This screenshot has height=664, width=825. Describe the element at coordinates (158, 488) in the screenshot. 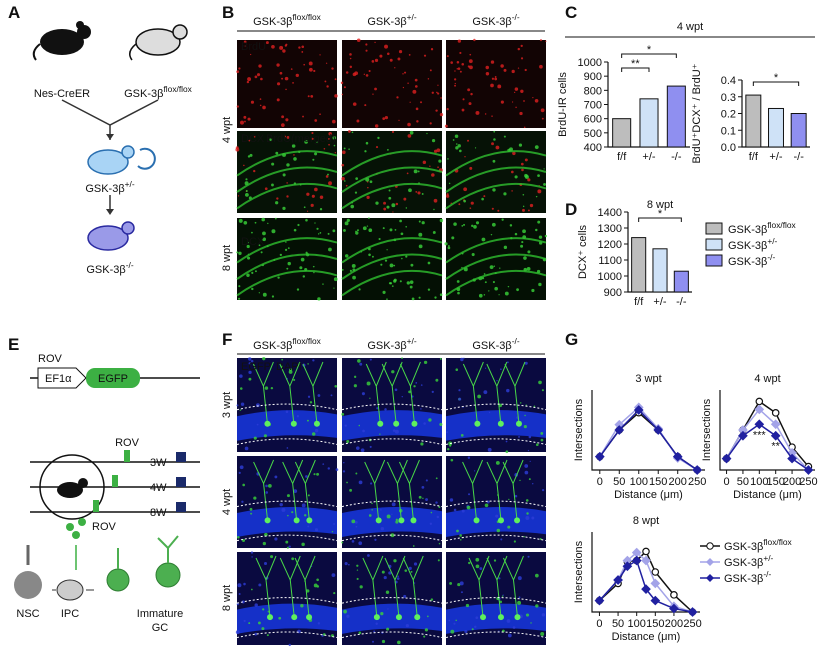

I see `timepoint-label: 4W` at that location.